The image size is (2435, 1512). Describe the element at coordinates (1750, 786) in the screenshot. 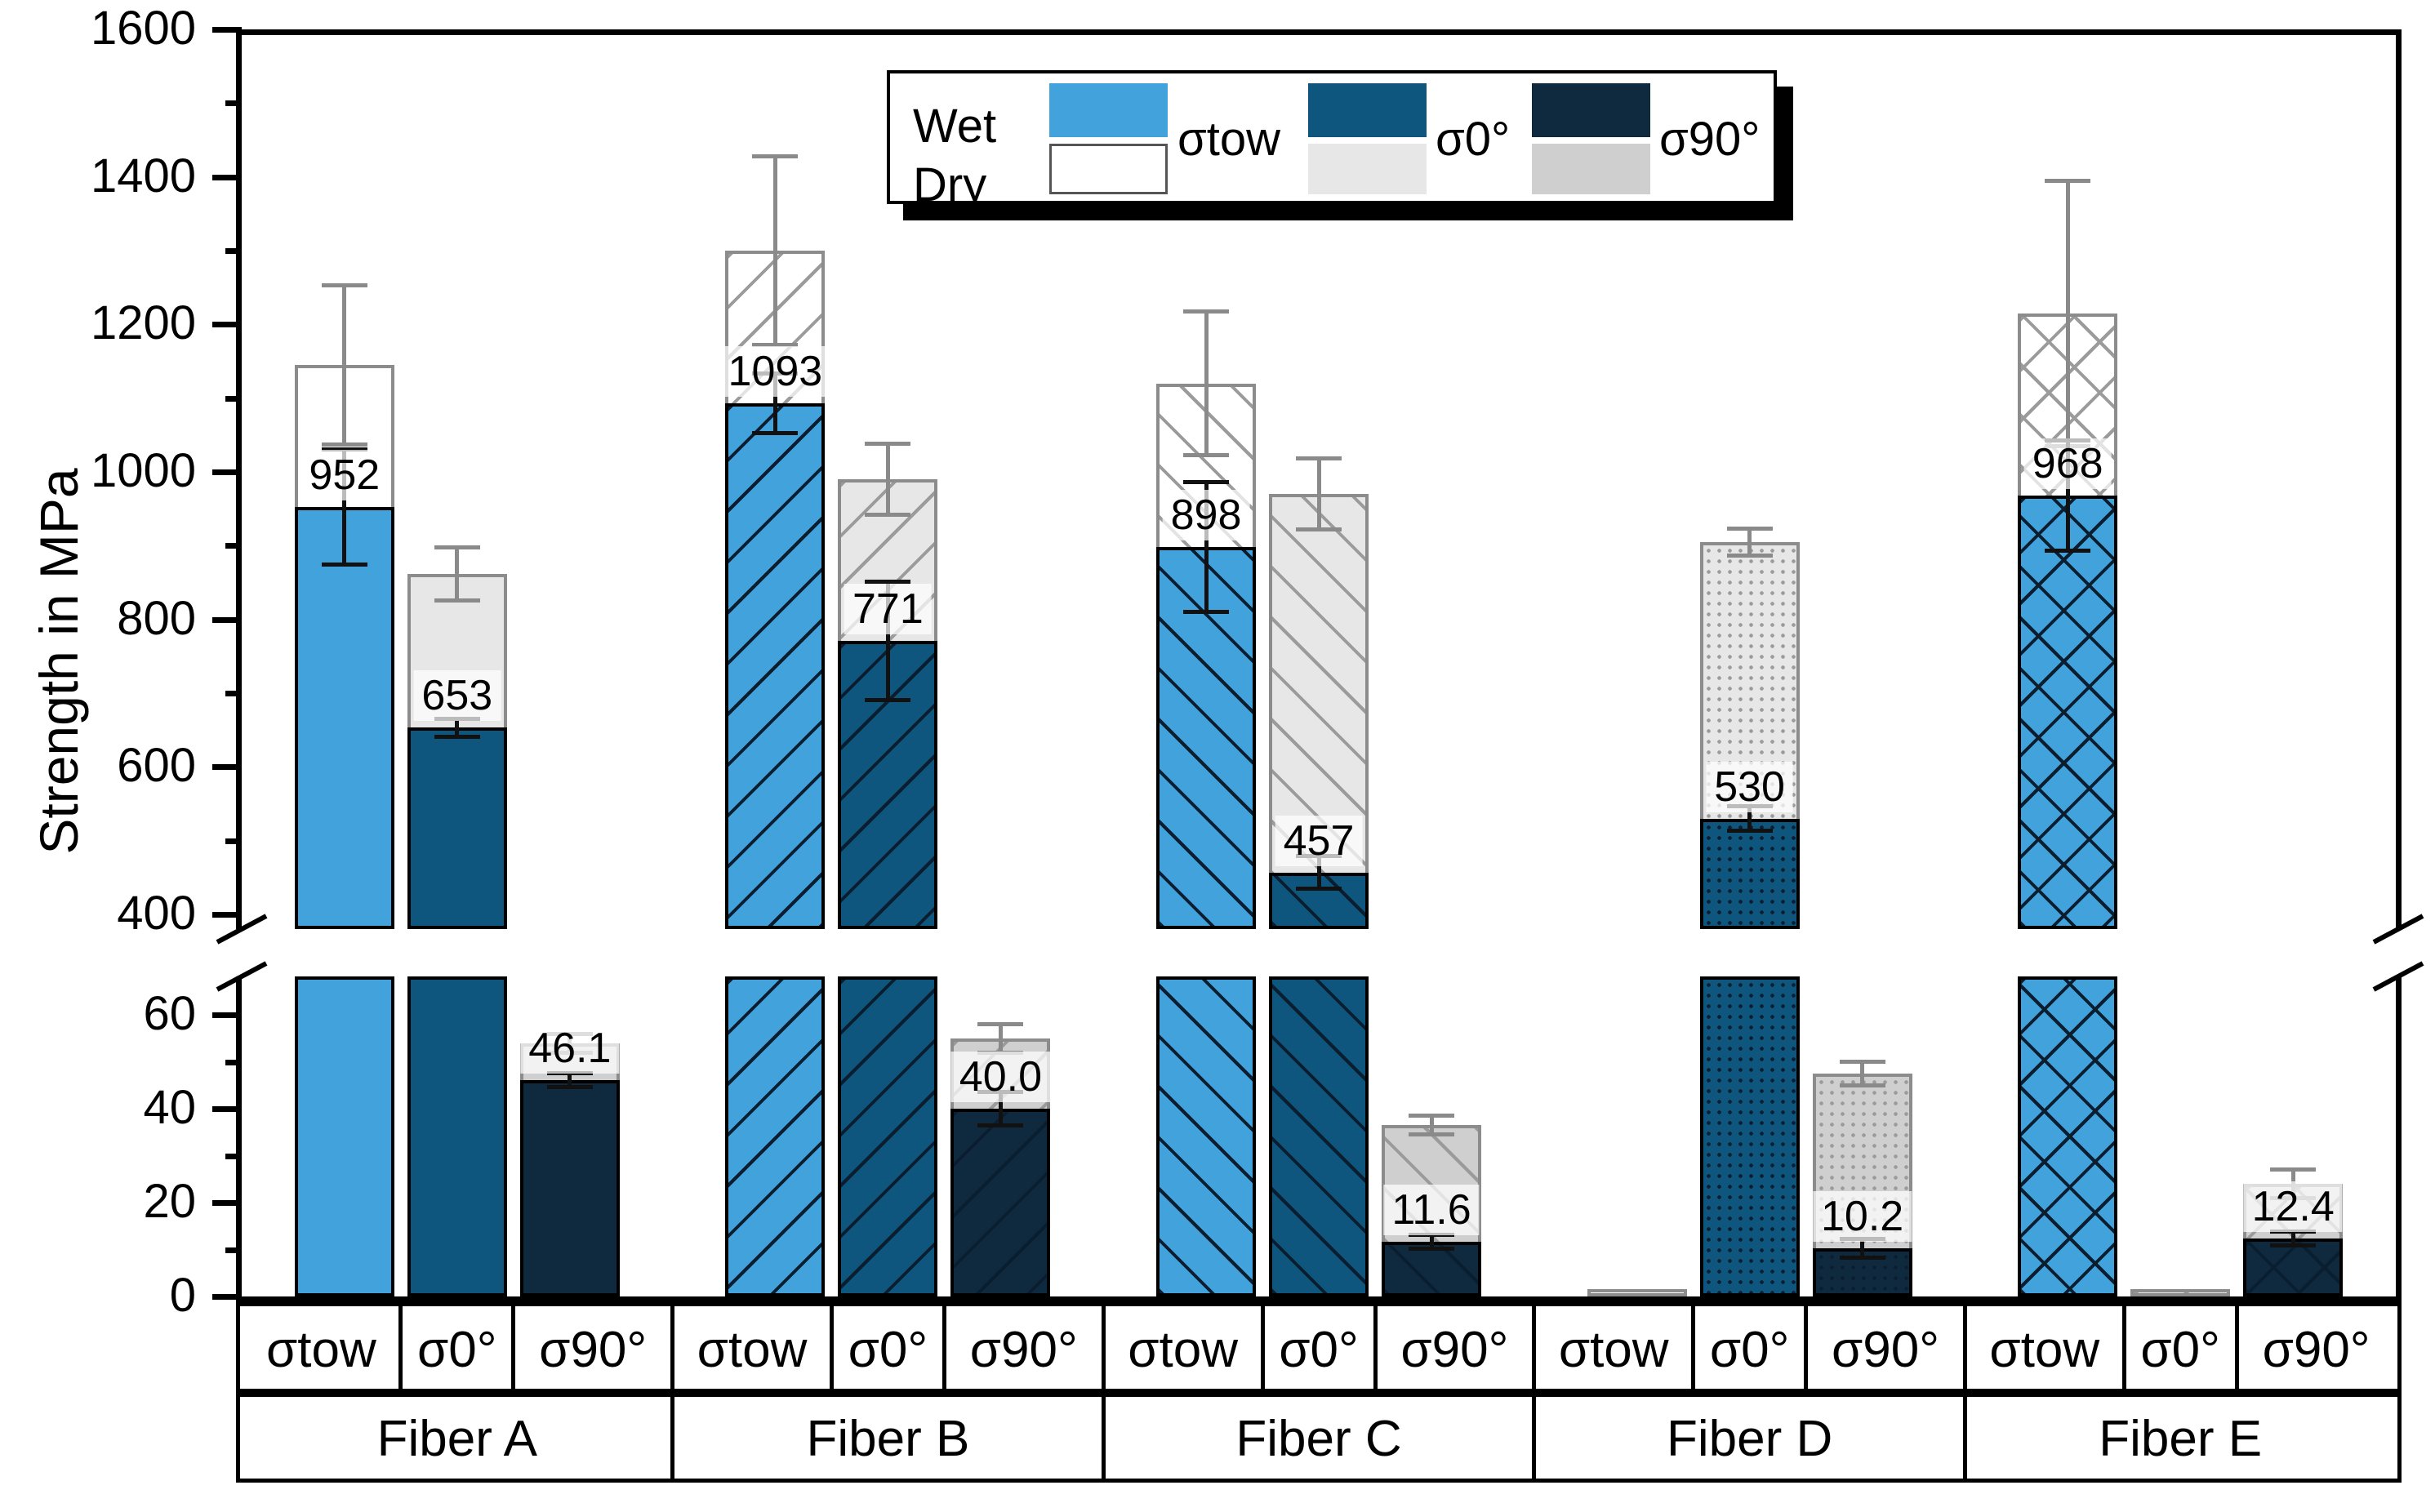

I see `data-label-fiber-d-0deg: 530` at that location.